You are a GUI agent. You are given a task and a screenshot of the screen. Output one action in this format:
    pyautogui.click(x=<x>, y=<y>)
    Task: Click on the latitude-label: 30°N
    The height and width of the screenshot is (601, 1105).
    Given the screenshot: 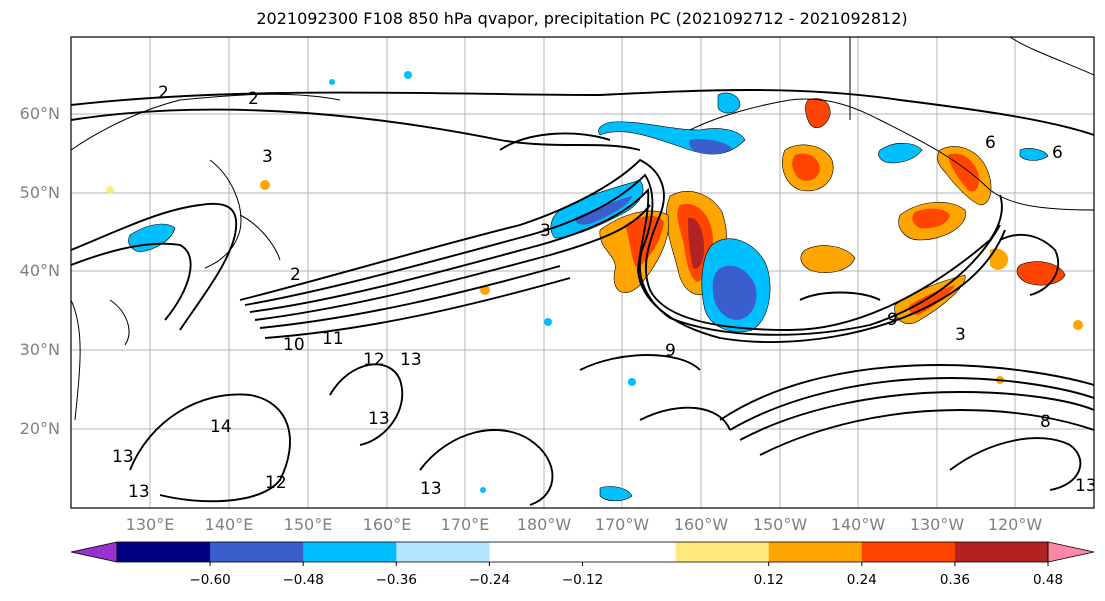 What is the action you would take?
    pyautogui.click(x=39, y=349)
    